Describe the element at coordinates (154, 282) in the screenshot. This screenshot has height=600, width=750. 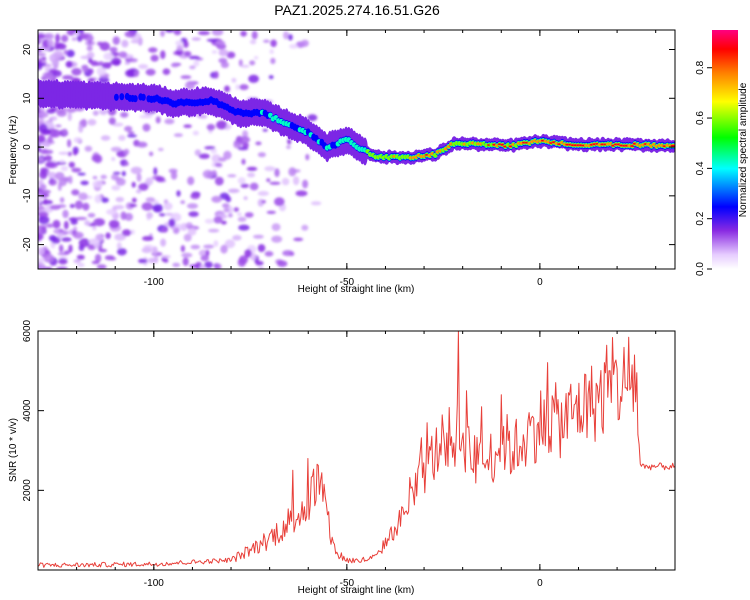
I see `x-tick-label: -100` at that location.